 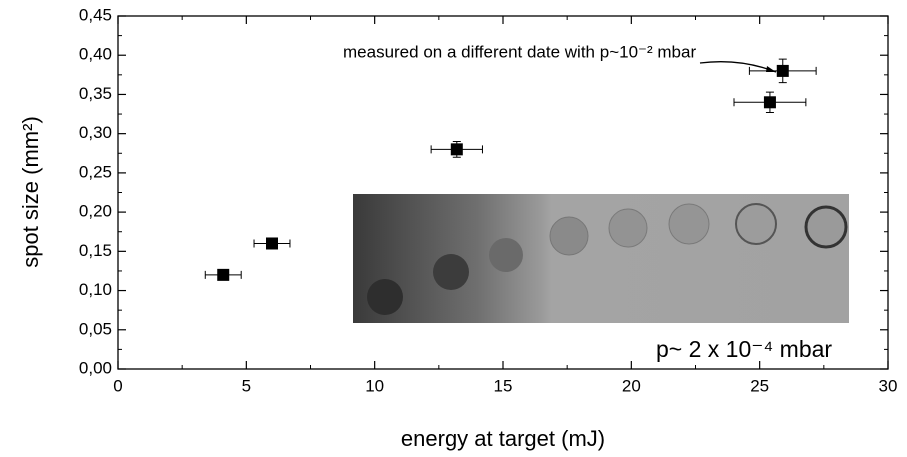 What do you see at coordinates (744, 349) in the screenshot?
I see `annotation: p~ 2 x 10⁻⁴ mbar` at bounding box center [744, 349].